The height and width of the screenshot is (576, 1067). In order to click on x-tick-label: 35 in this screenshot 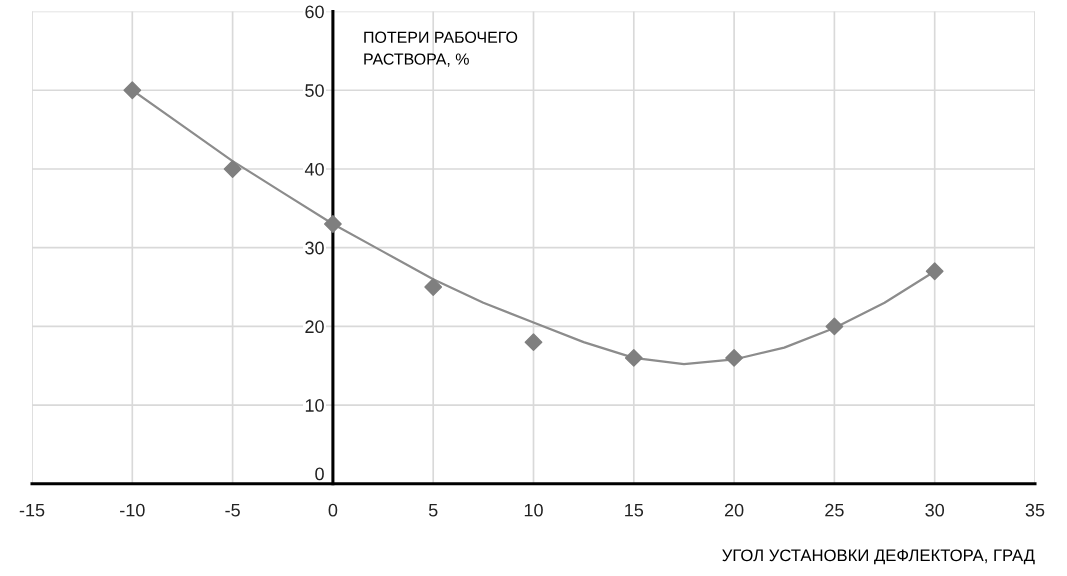, I will do `click(1035, 510)`.